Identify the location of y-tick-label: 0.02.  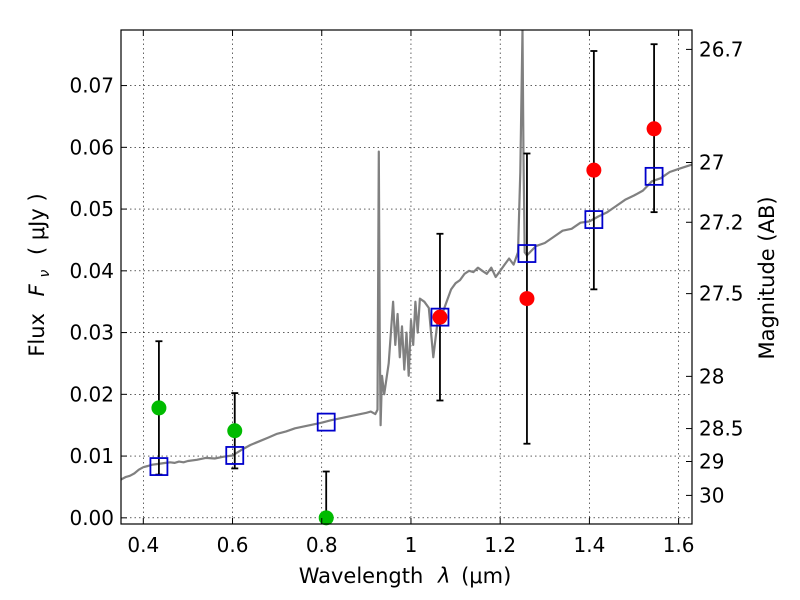
(91, 394).